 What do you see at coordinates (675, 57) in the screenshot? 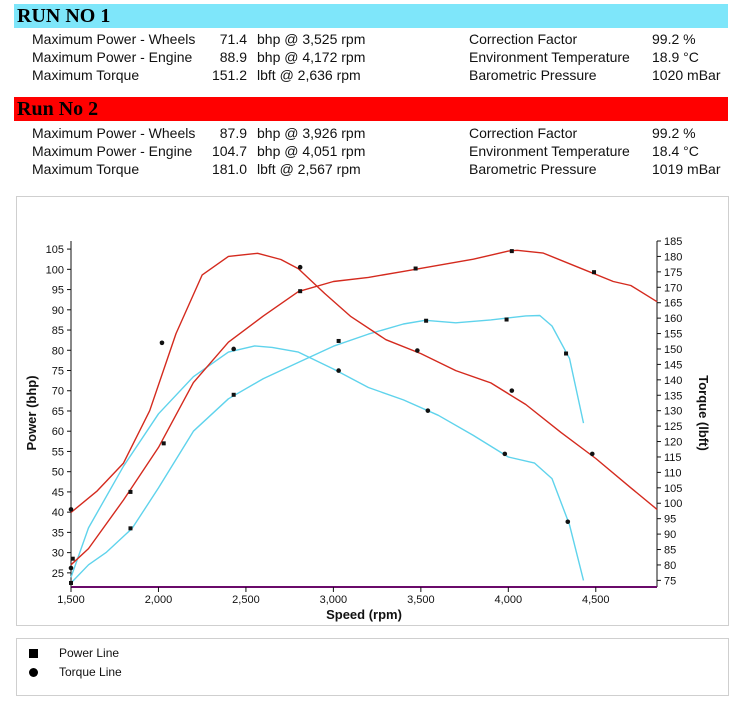
I see `condition-value: 18.9 °C` at bounding box center [675, 57].